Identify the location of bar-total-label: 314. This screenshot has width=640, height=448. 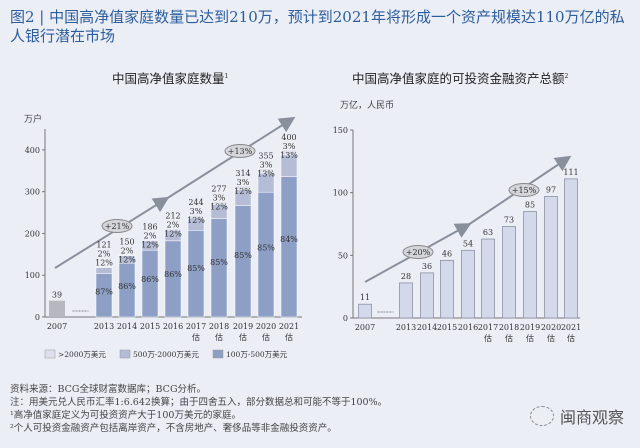
(242, 173).